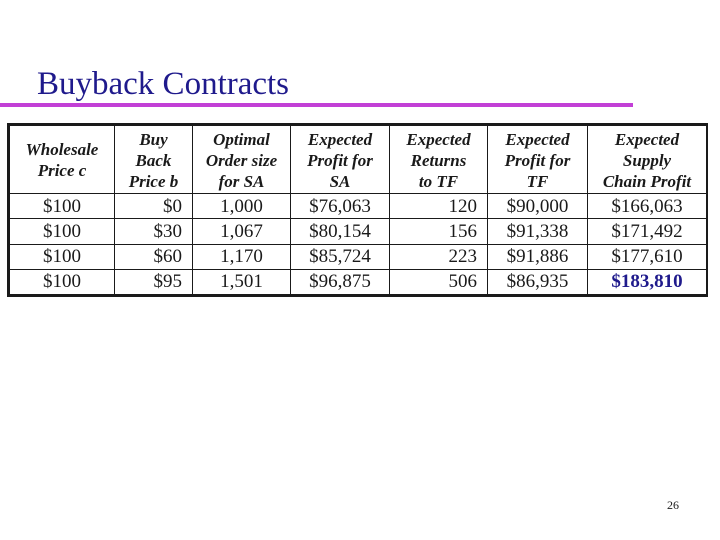  I want to click on cell-profit-sa: $85,724, so click(340, 256).